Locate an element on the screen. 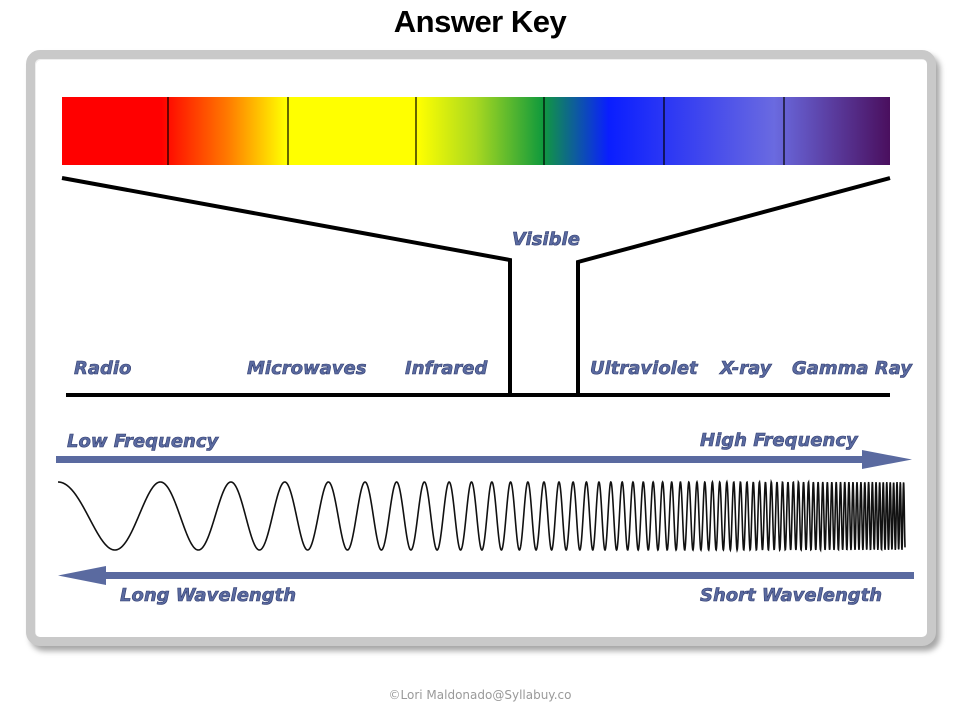 This screenshot has width=960, height=720. long-wavelength-label: Long Wavelength is located at coordinates (208, 595).